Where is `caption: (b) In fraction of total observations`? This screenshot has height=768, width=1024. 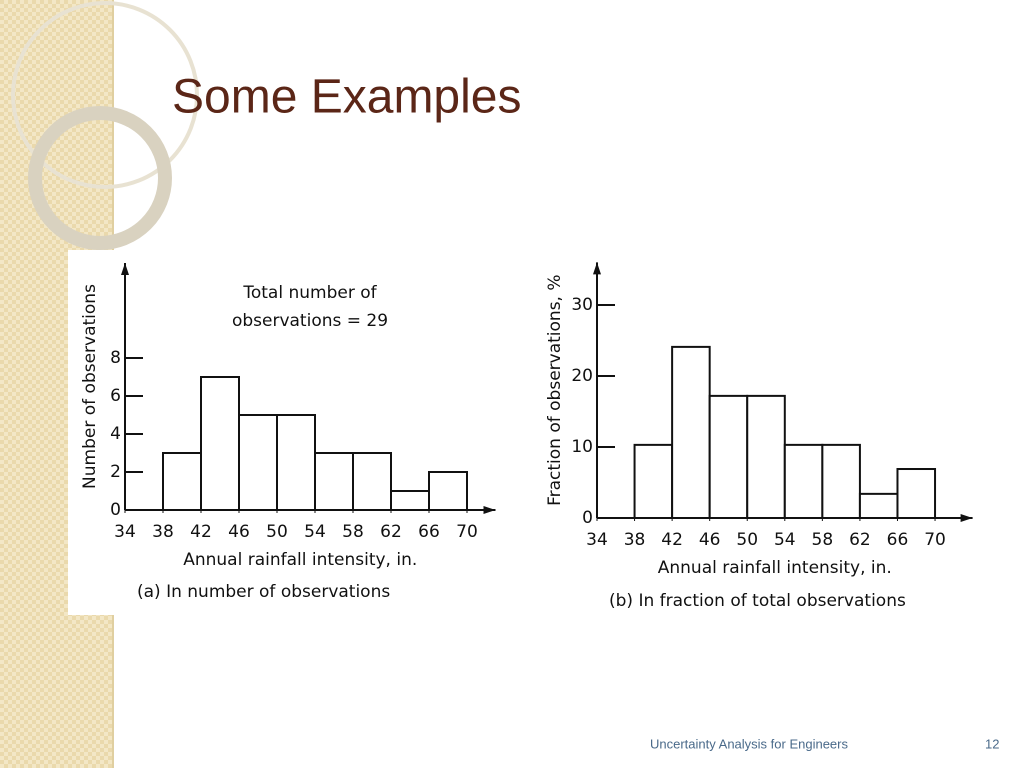
caption: (b) In fraction of total observations is located at coordinates (757, 601).